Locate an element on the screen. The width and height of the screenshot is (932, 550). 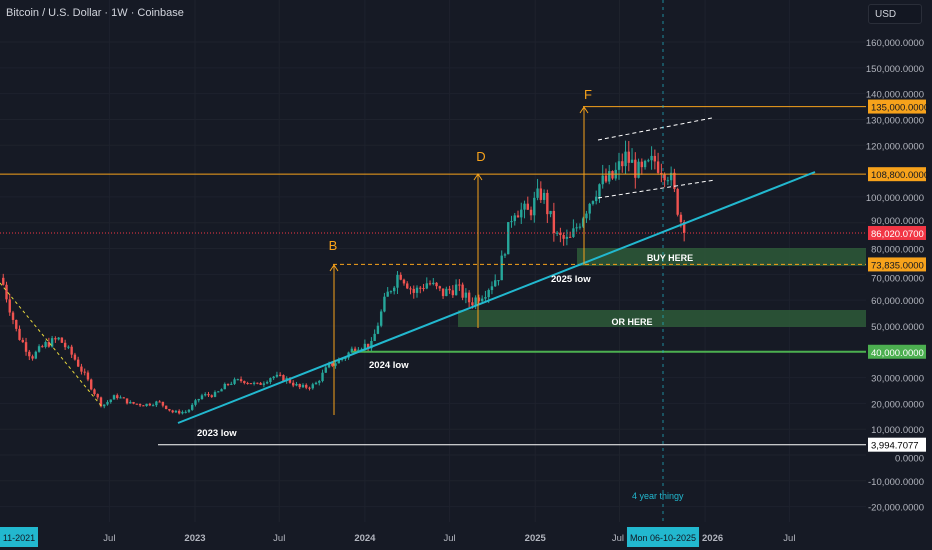
y-tick-label: 100,000.0000 is located at coordinates (895, 198).